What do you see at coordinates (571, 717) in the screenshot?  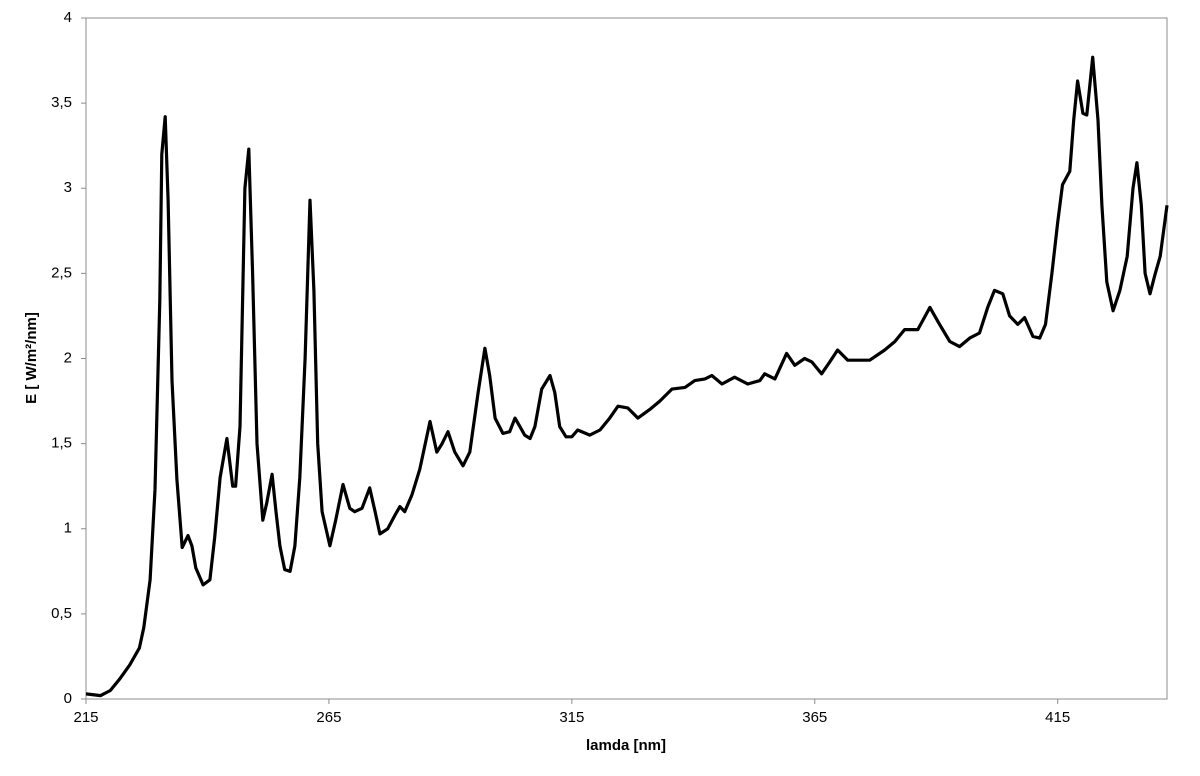 I see `x-tick-label: 315` at bounding box center [571, 717].